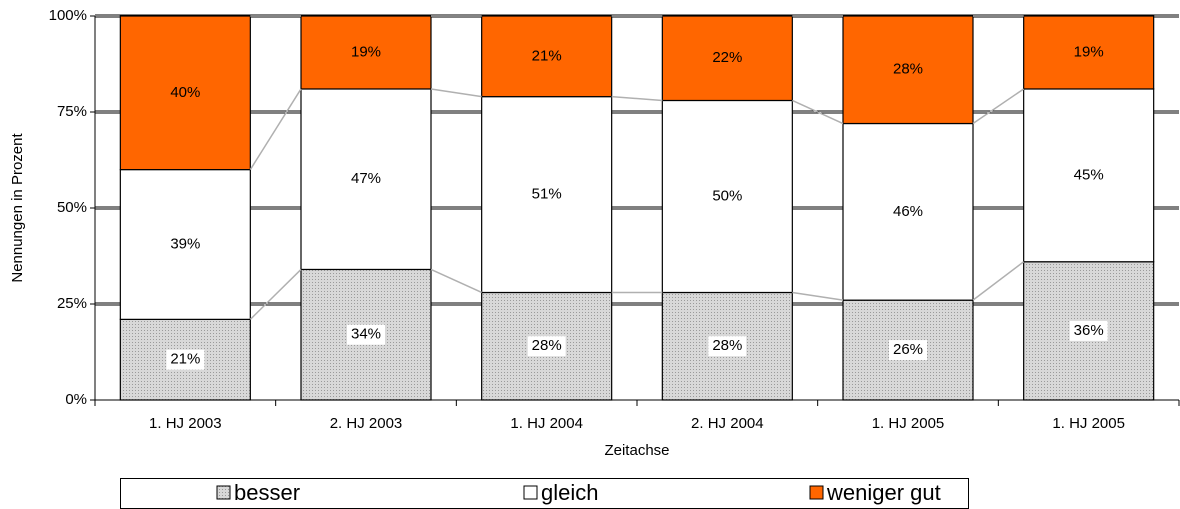 The height and width of the screenshot is (509, 1180). What do you see at coordinates (76, 399) in the screenshot?
I see `y-tick-label: 0%` at bounding box center [76, 399].